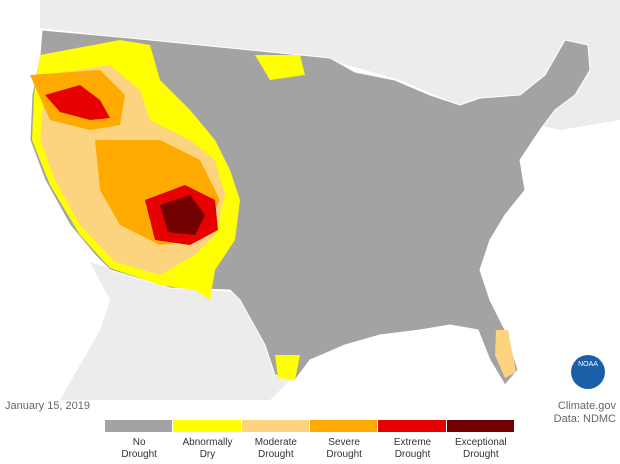 The image size is (620, 464). I want to click on logo-text: NOAA, so click(588, 364).